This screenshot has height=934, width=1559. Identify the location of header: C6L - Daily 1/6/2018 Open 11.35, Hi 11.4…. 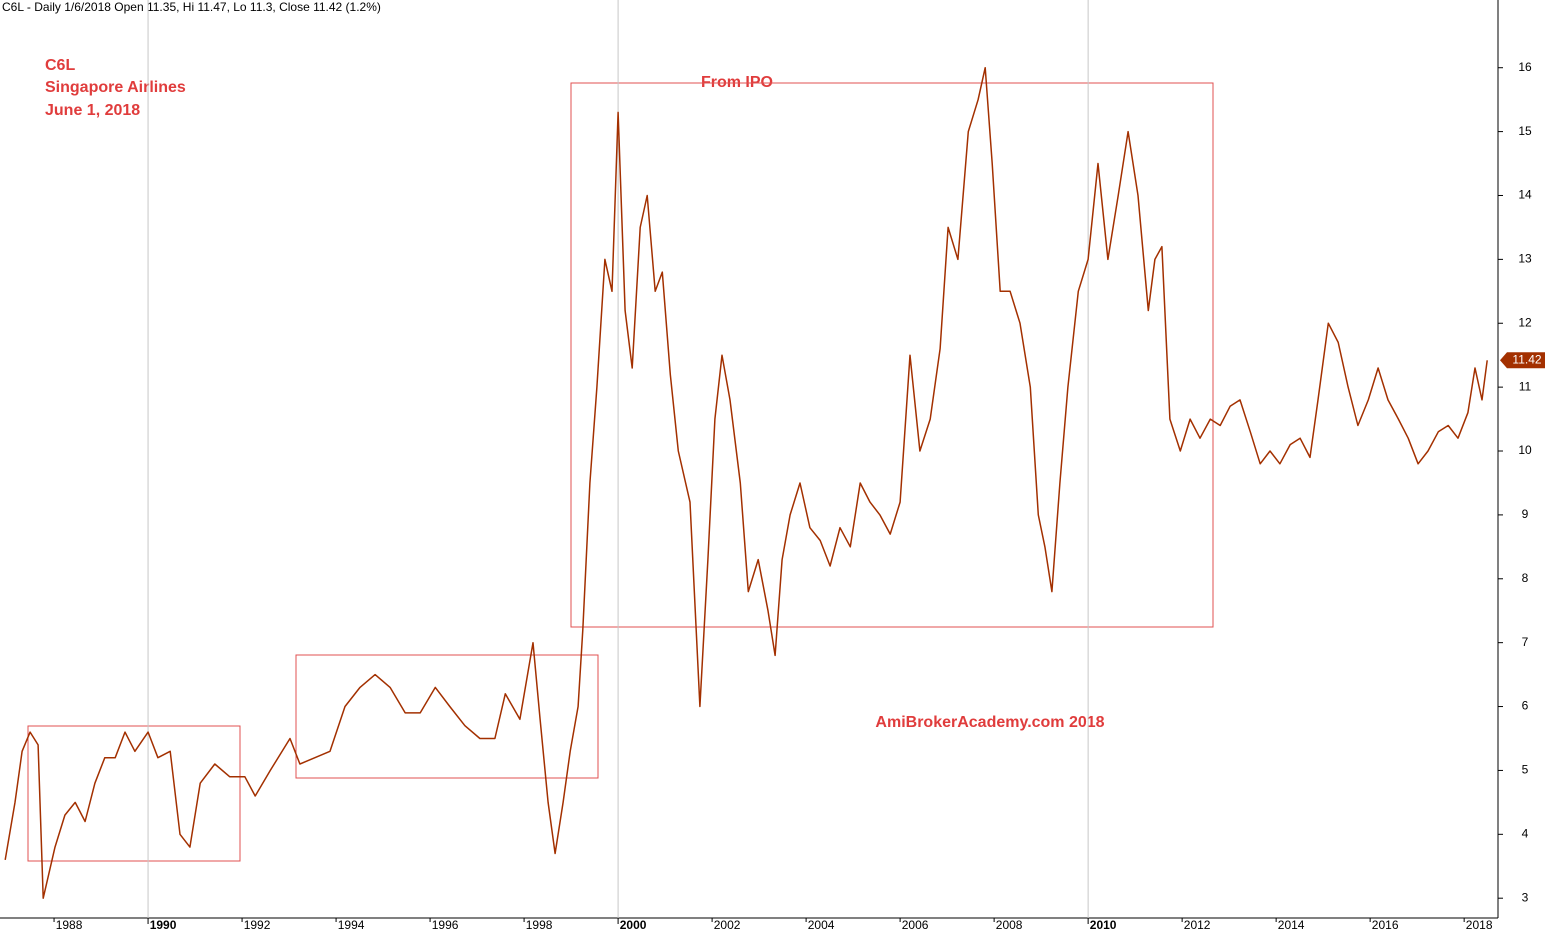
(191, 7).